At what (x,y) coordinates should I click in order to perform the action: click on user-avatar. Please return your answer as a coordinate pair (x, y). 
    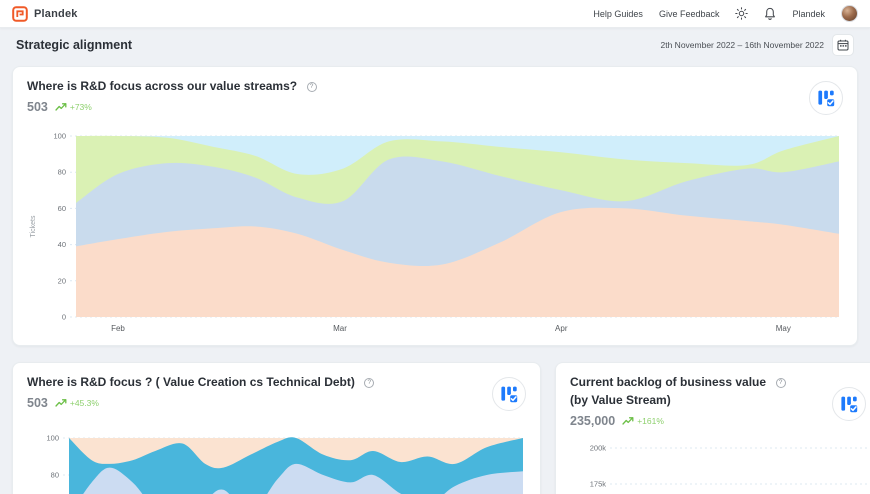
    Looking at the image, I should click on (849, 13).